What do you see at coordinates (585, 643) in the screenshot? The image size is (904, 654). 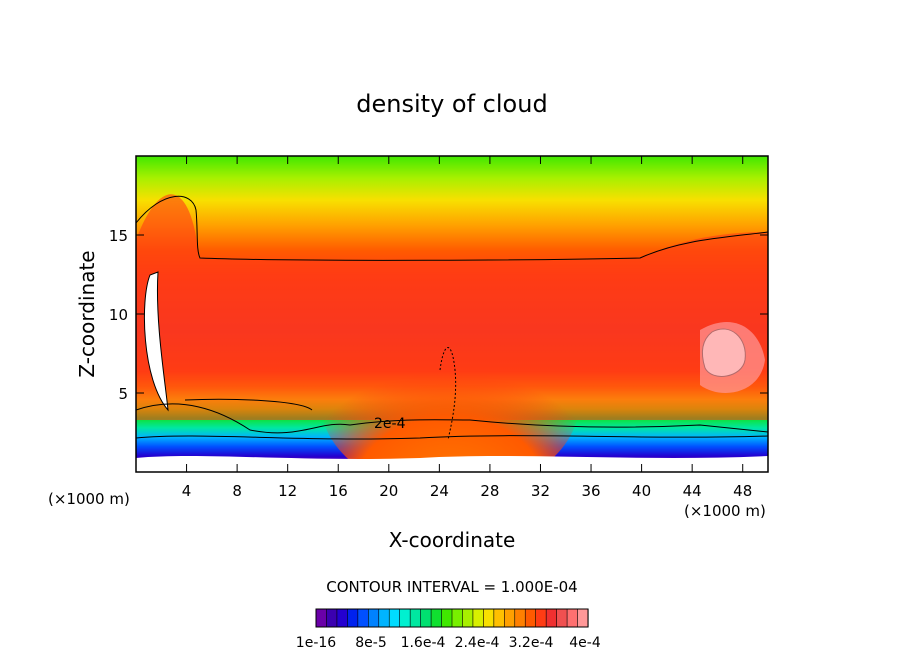 I see `colorbar-tick-label: 4e-4` at bounding box center [585, 643].